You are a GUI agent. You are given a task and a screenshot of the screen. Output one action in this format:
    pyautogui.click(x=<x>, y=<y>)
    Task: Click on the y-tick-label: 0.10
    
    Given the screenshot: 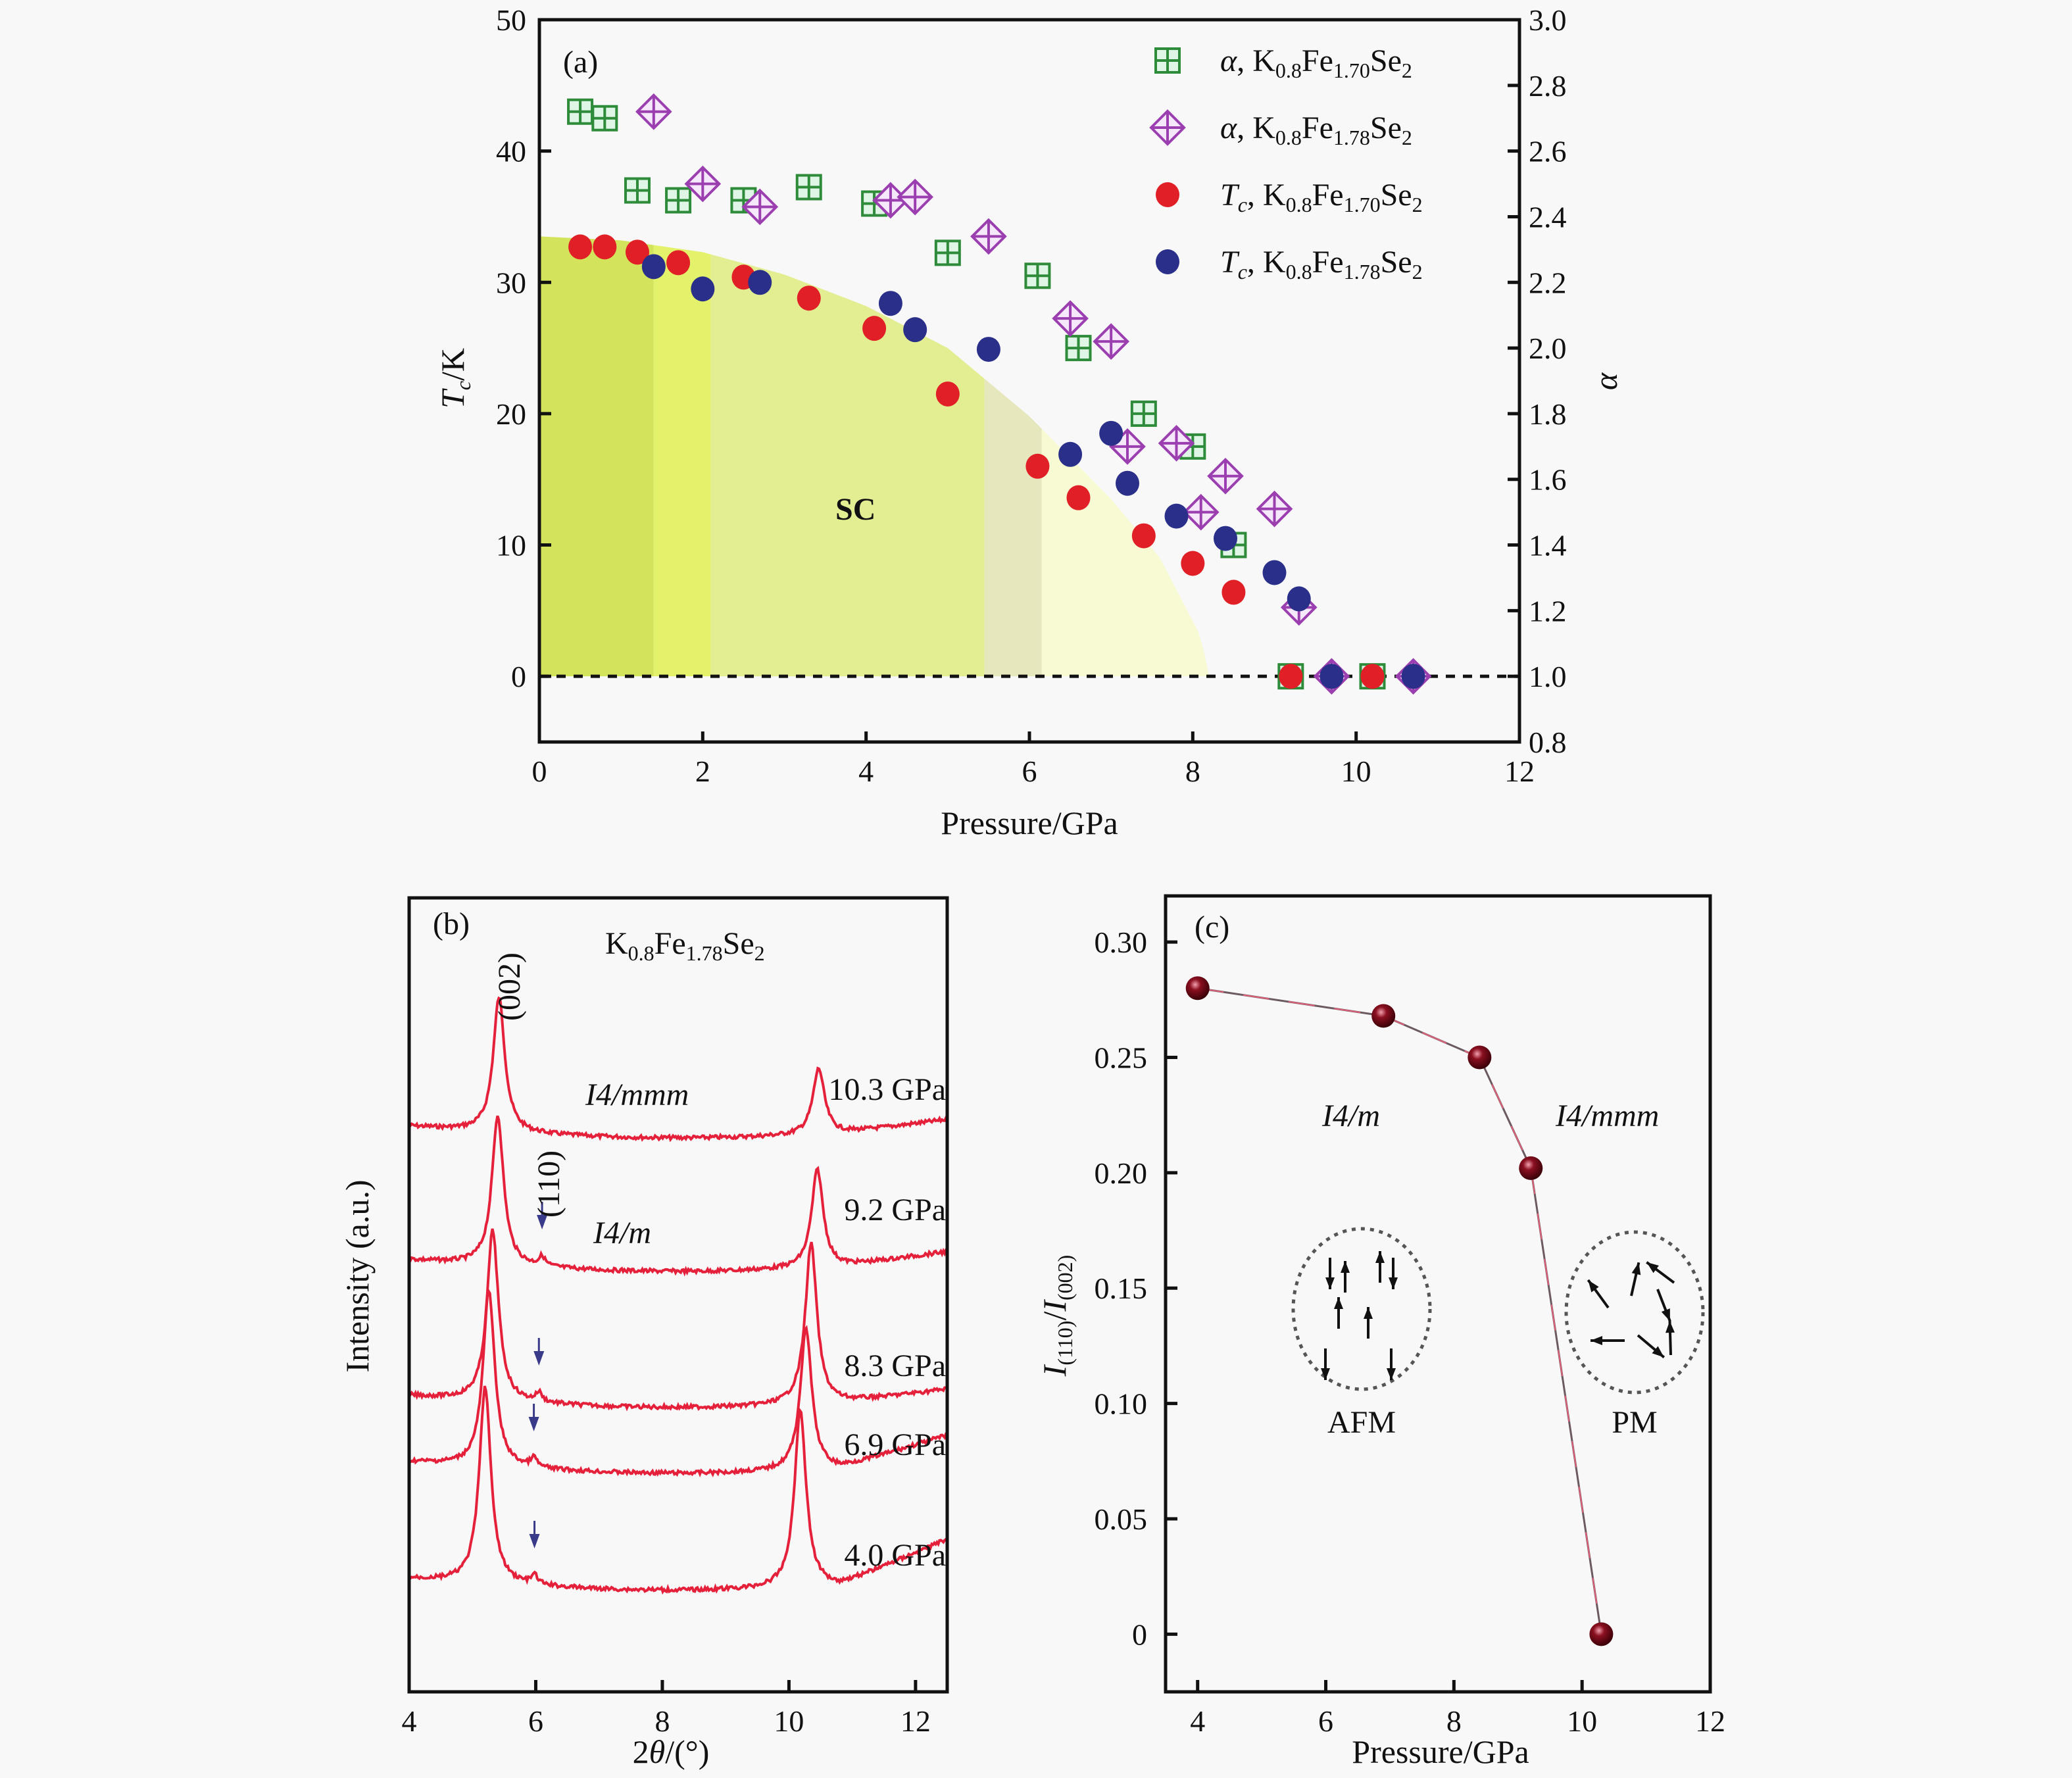 What is the action you would take?
    pyautogui.click(x=1121, y=1404)
    